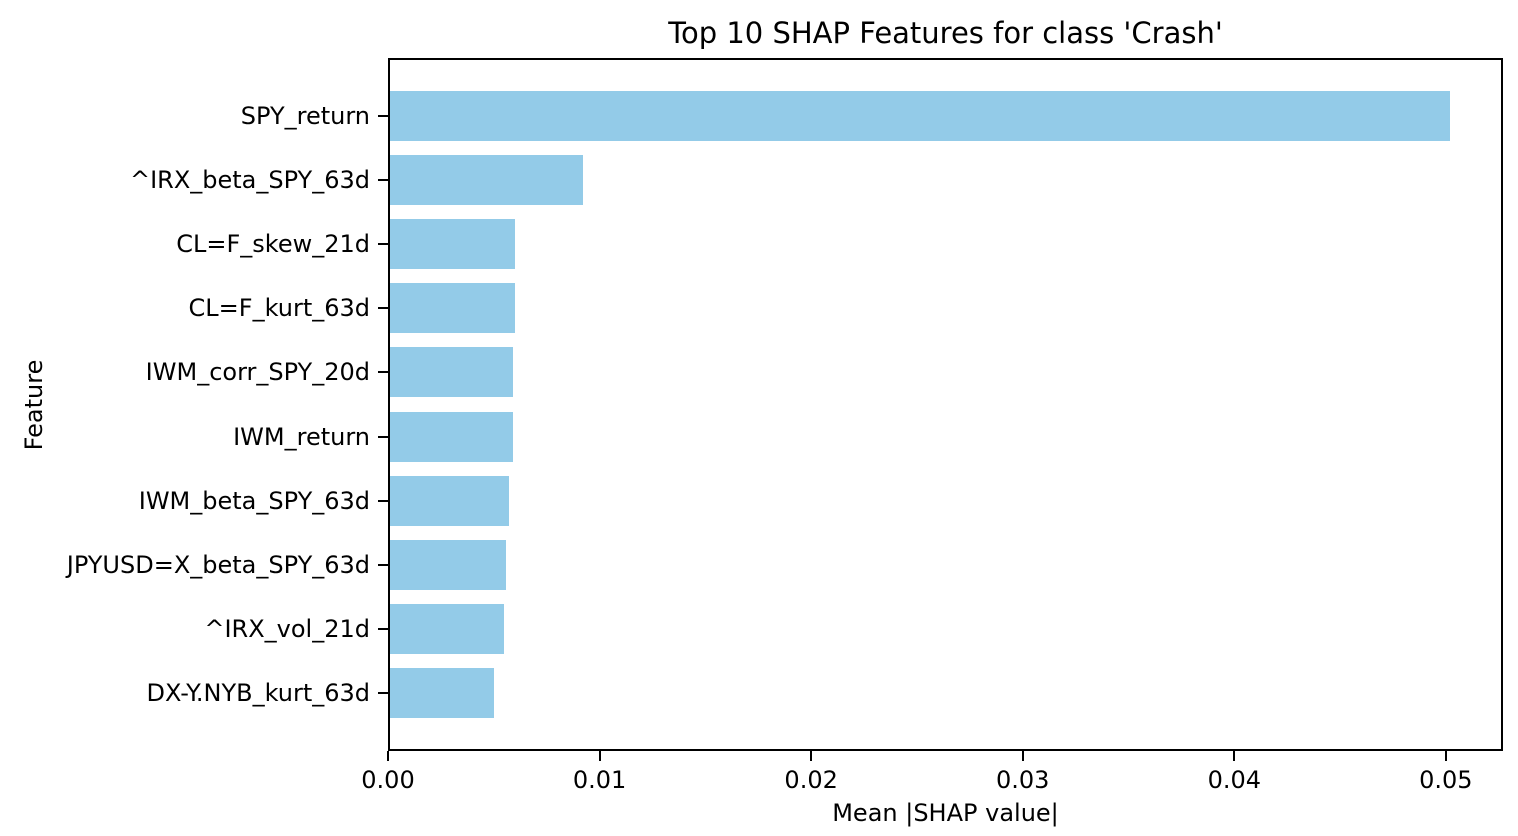 Image resolution: width=1518 pixels, height=836 pixels. What do you see at coordinates (249, 180) in the screenshot?
I see `y-tick-label: ^IRX_beta_SPY_63d` at bounding box center [249, 180].